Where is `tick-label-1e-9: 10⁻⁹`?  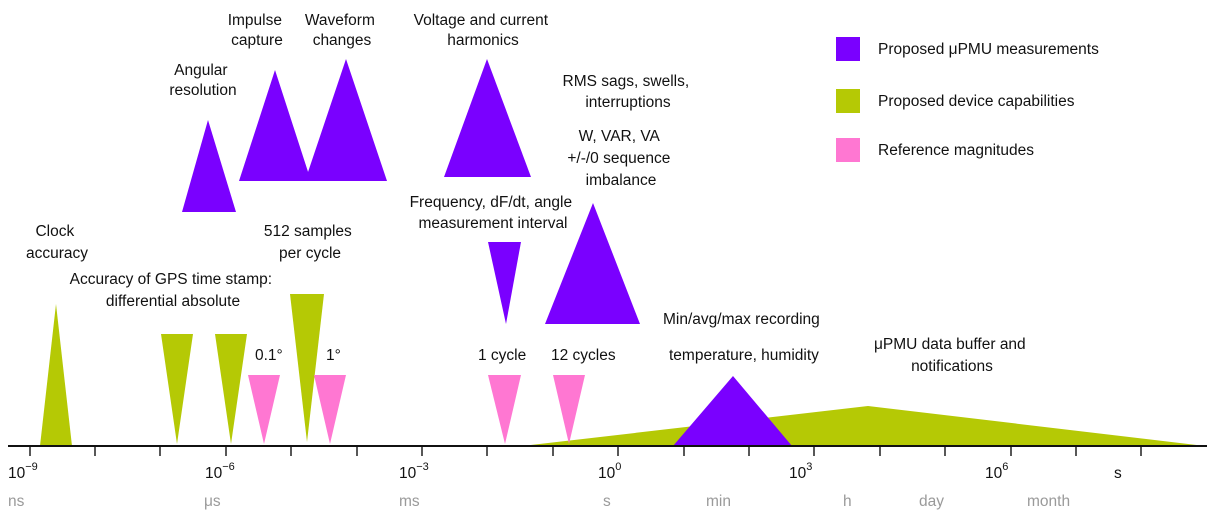 tick-label-1e-9: 10⁻⁹ is located at coordinates (23, 471).